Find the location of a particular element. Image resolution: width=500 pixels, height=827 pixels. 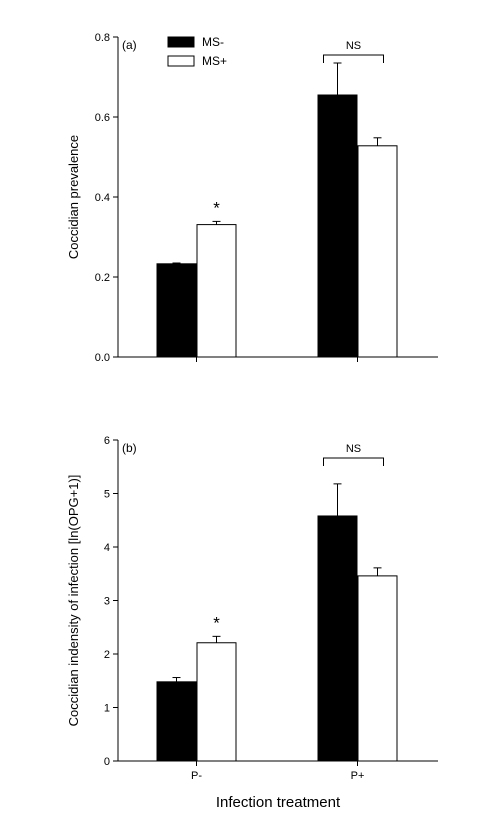

y-axis-title: Coccidian prevalence is located at coordinates (73, 197).